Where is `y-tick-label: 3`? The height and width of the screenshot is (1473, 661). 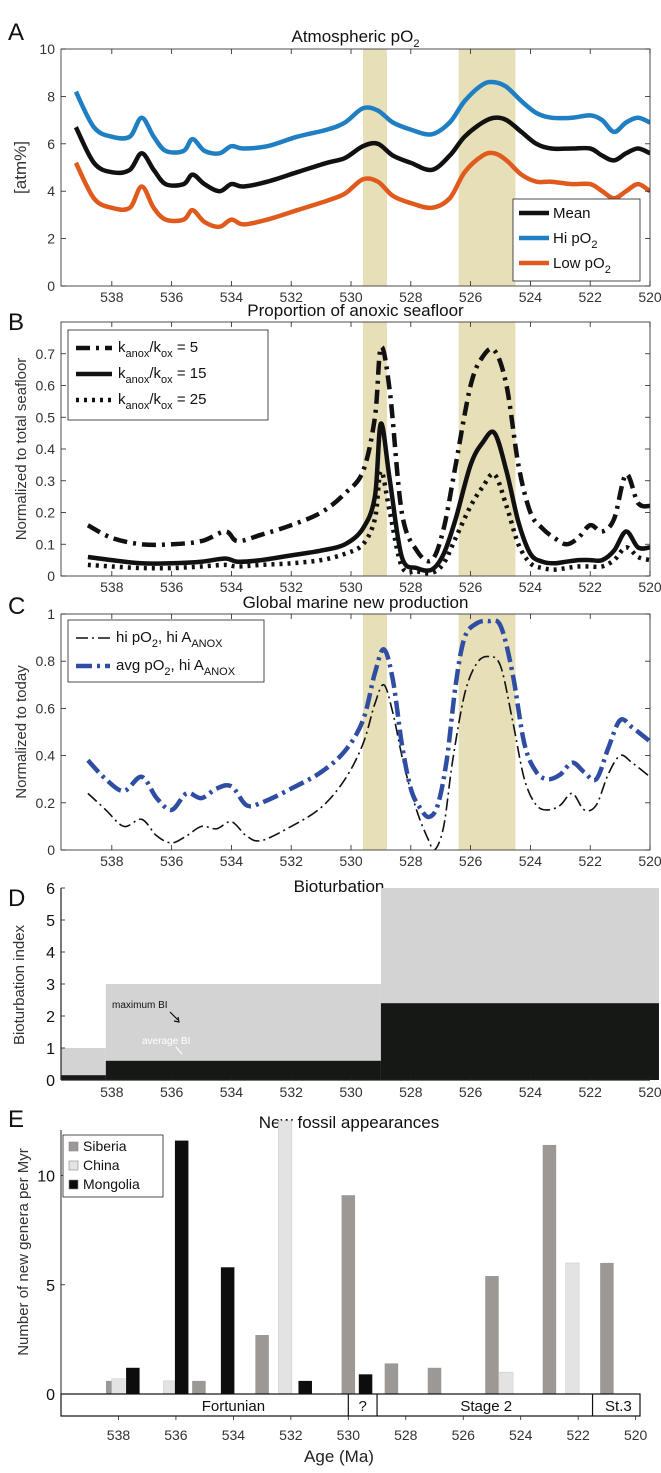 y-tick-label: 3 is located at coordinates (50, 985).